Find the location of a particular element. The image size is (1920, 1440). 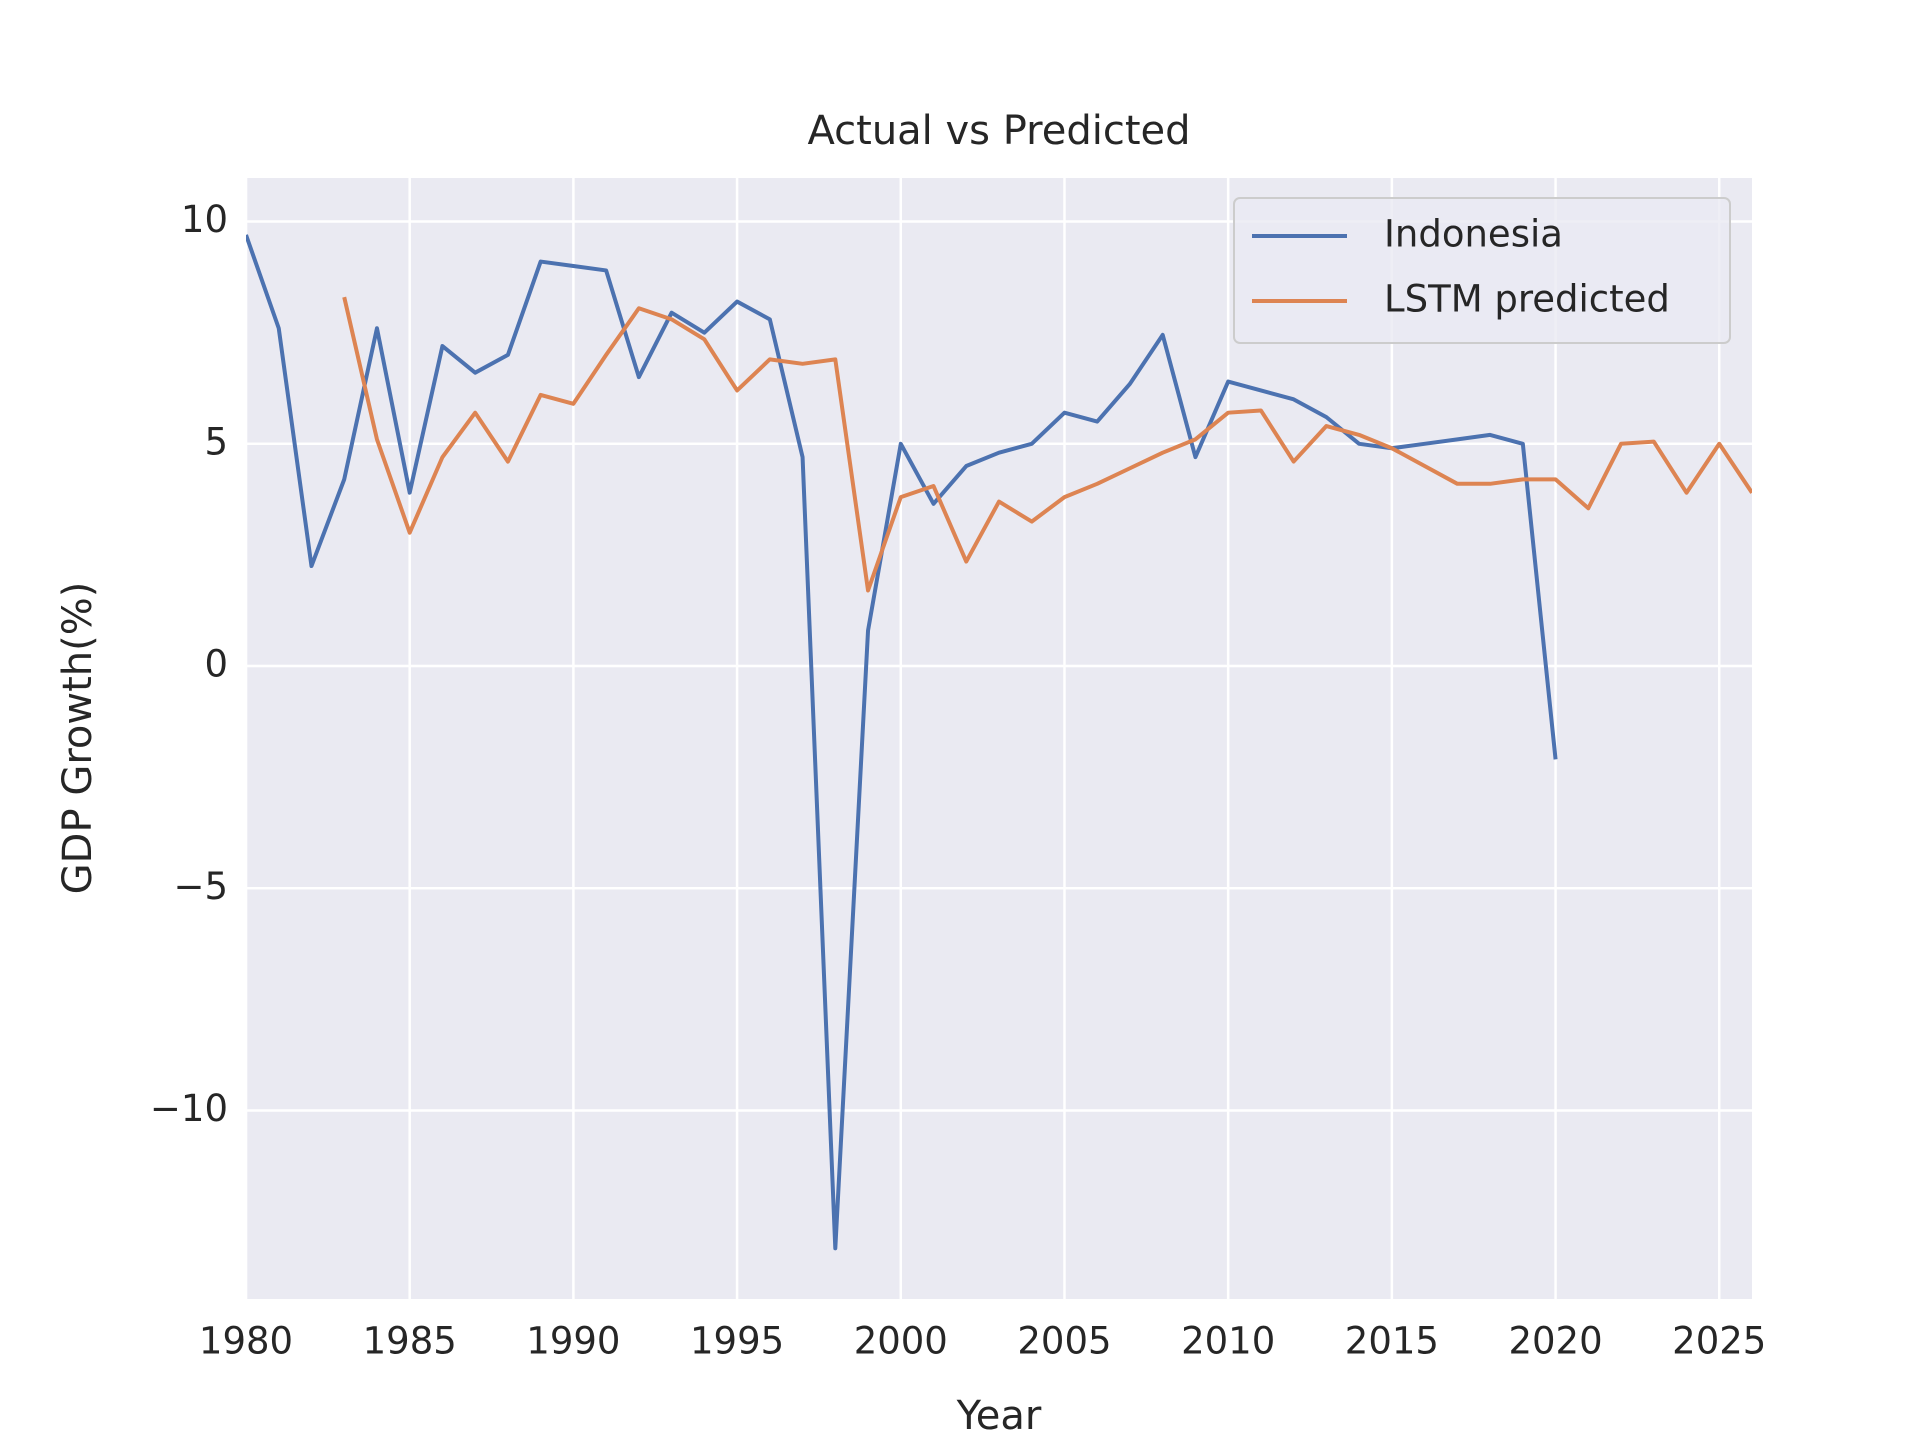

x-tick-label: 2025 is located at coordinates (1719, 1341).